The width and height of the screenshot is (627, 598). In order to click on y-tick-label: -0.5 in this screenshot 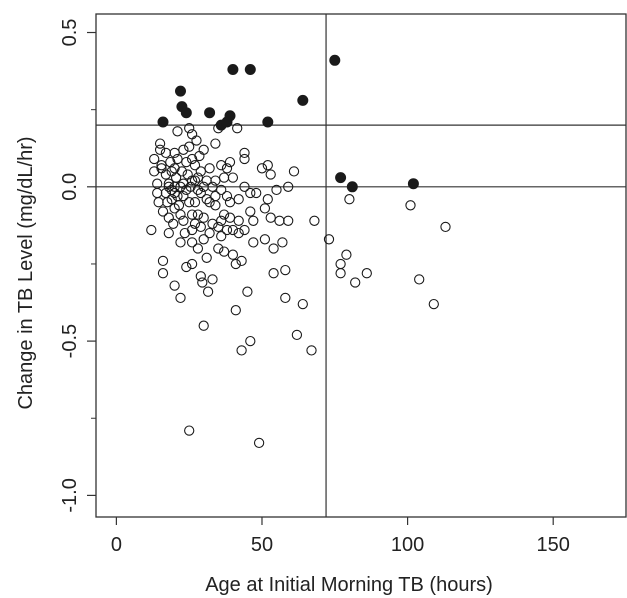, I will do `click(70, 341)`.